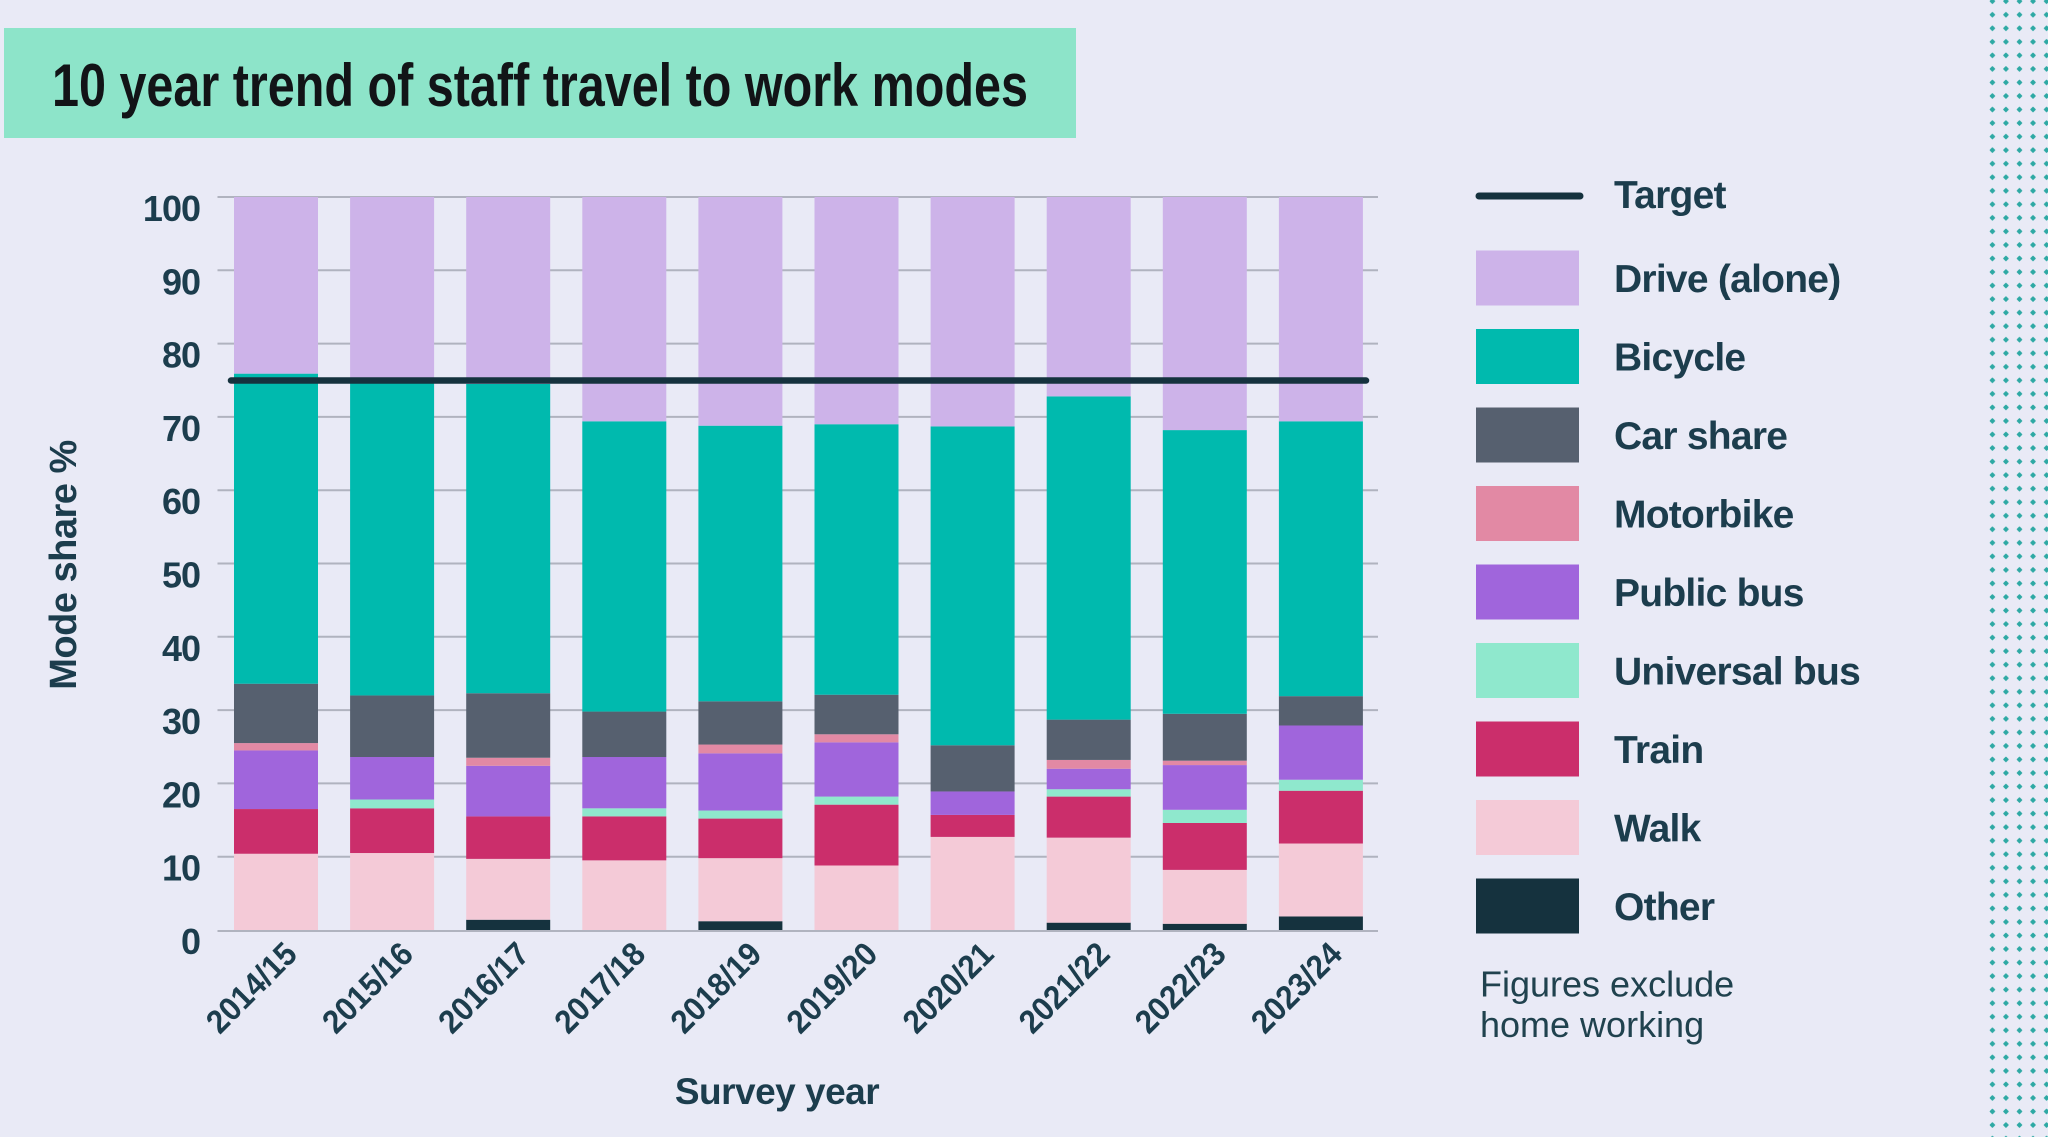 This screenshot has height=1137, width=2048. Describe the element at coordinates (1670, 195) in the screenshot. I see `svg-text: Target` at that location.